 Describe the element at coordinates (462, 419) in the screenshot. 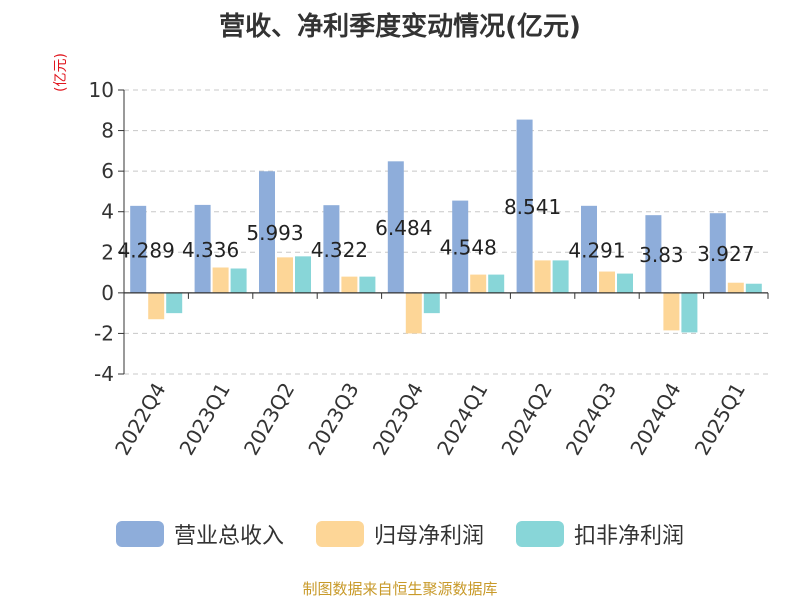

I see `x-tick-label: 2024Q1` at that location.